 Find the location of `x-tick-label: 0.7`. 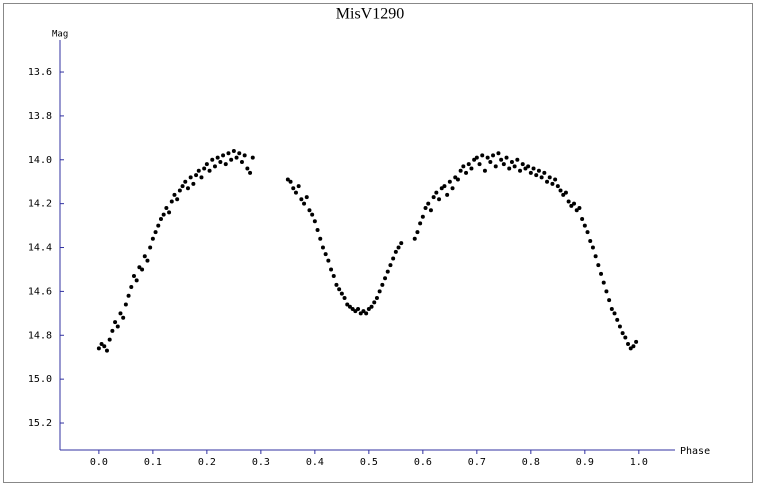

x-tick-label: 0.7 is located at coordinates (477, 462).